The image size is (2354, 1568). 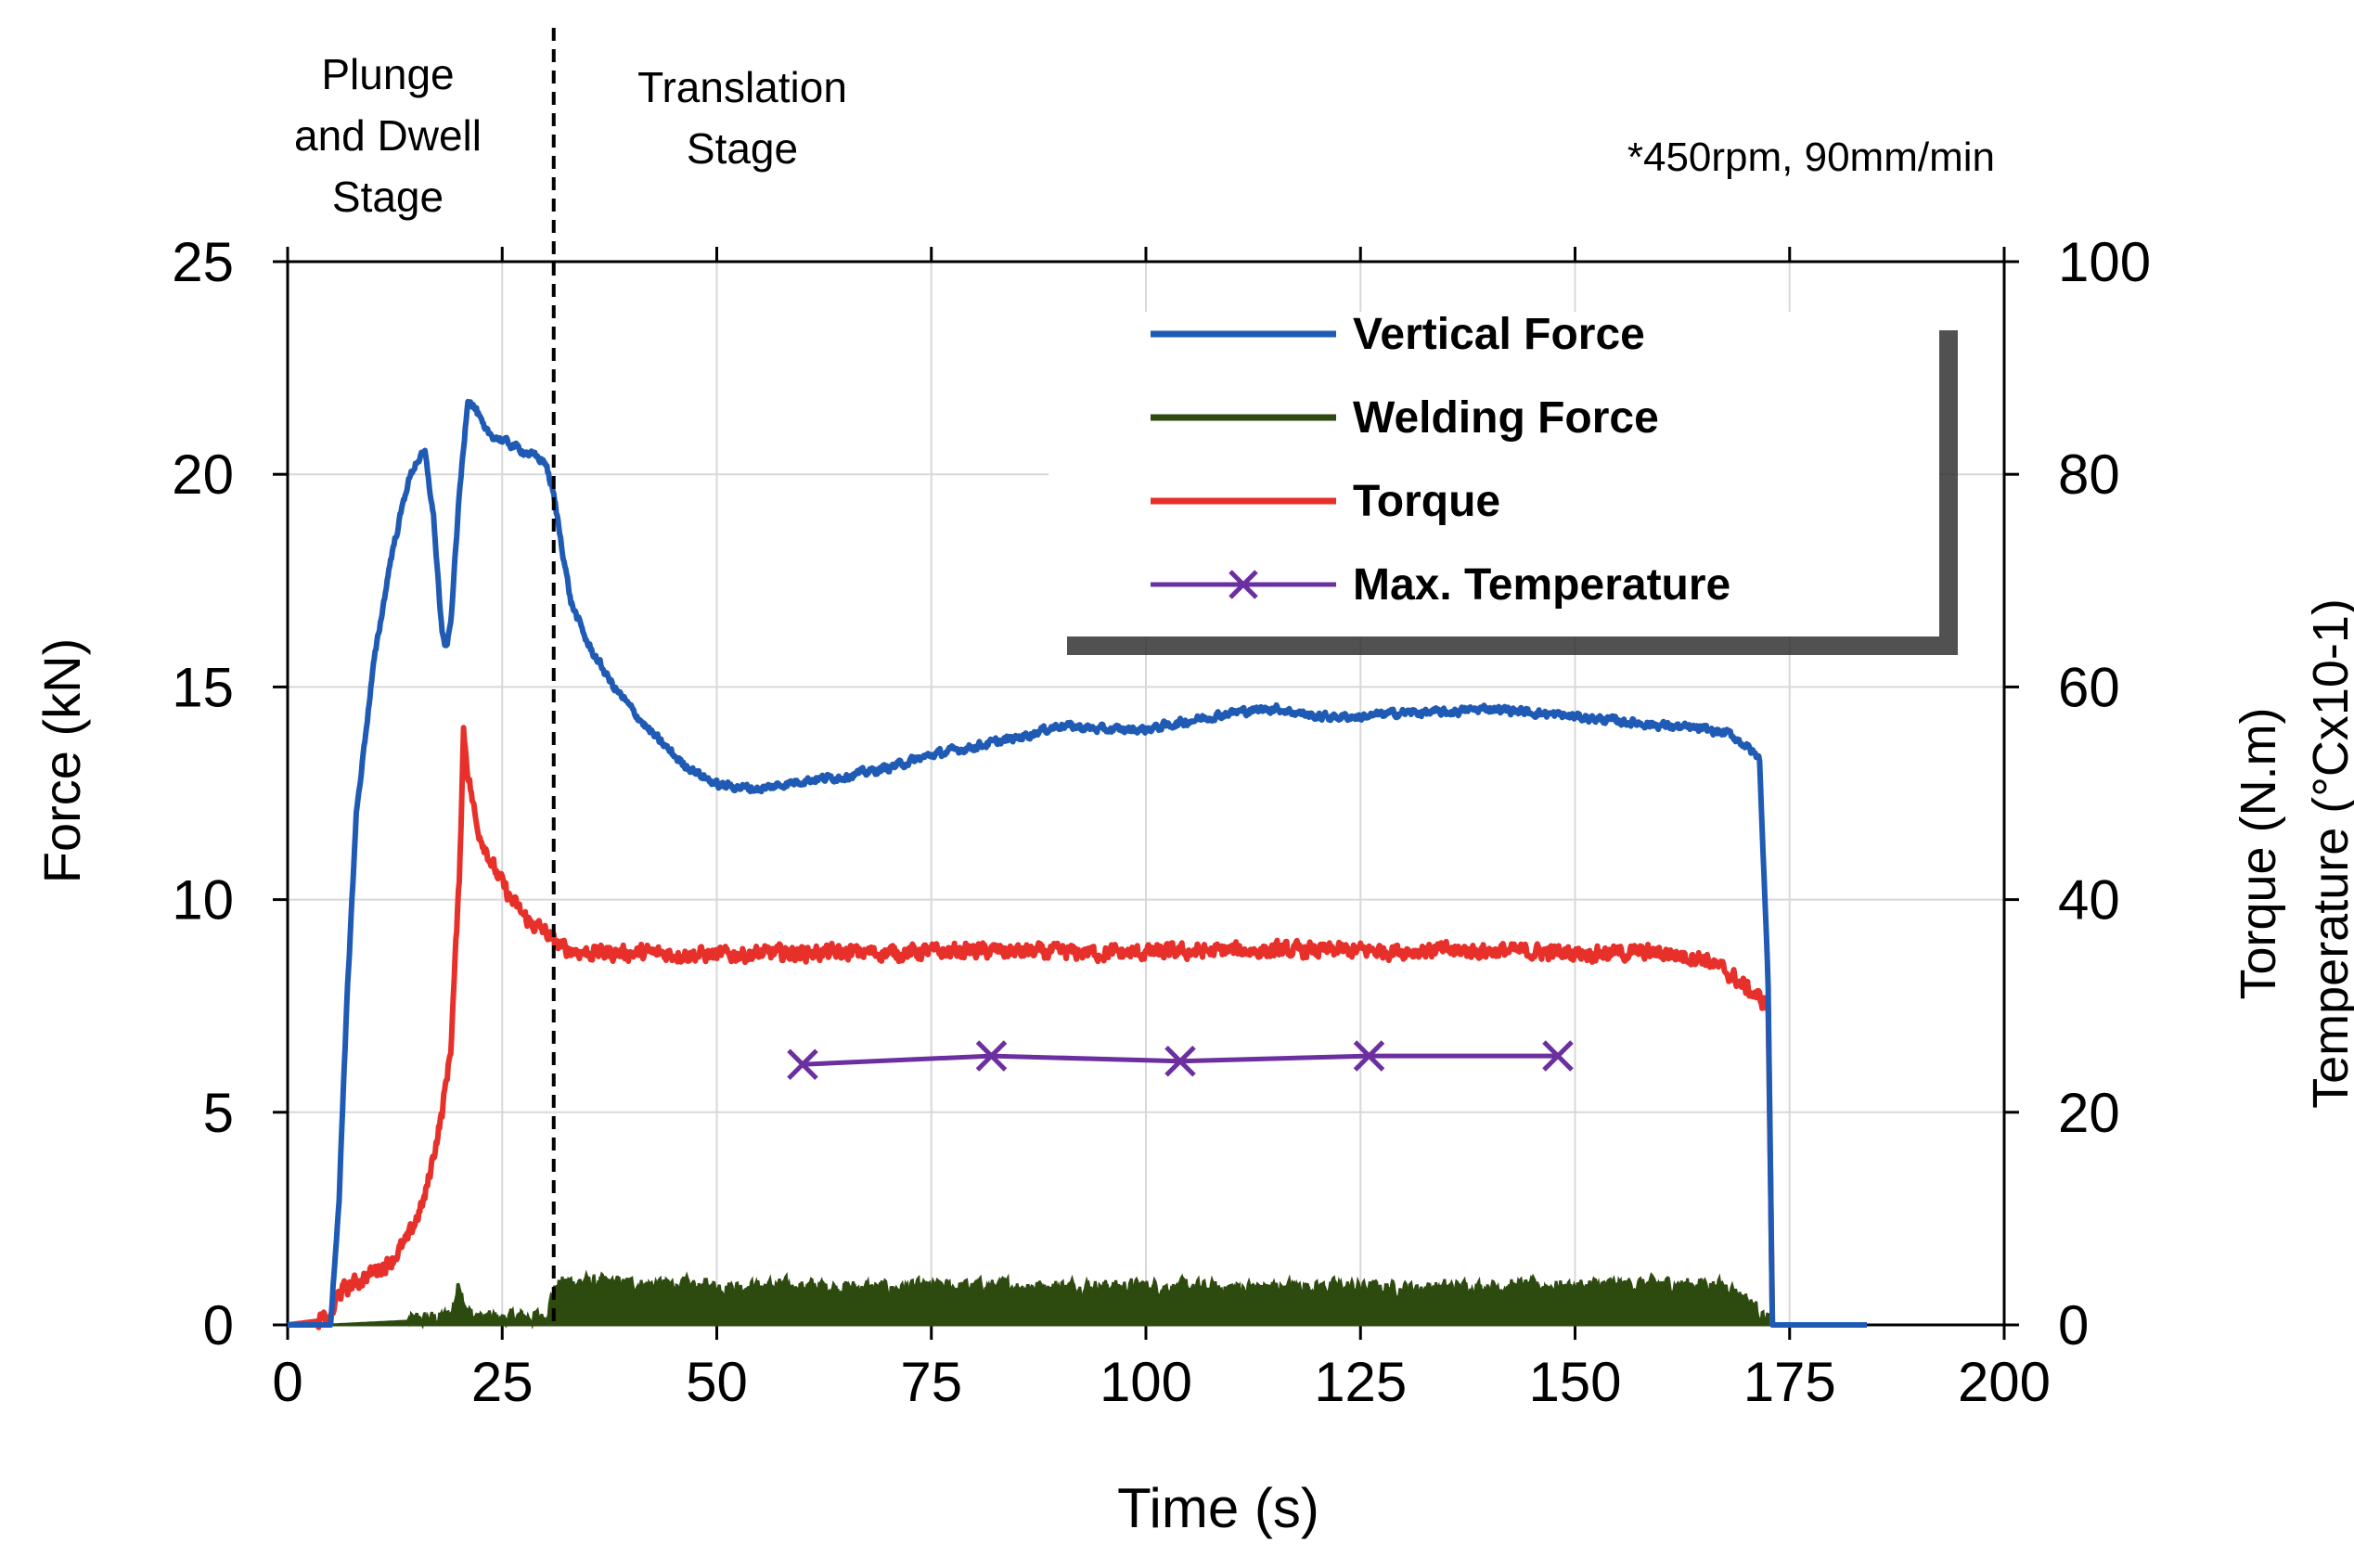 What do you see at coordinates (2004, 1382) in the screenshot?
I see `x-tick-label-200: 200` at bounding box center [2004, 1382].